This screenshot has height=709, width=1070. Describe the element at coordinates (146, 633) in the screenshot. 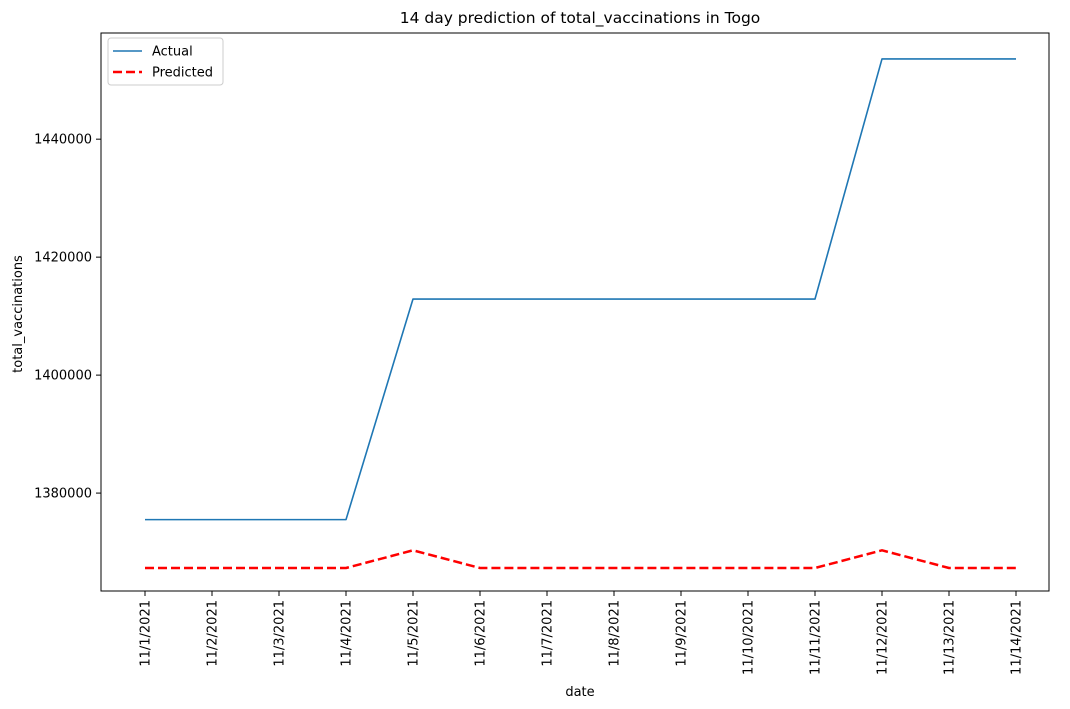

I see `x-tick-label: 11/1/2021` at that location.